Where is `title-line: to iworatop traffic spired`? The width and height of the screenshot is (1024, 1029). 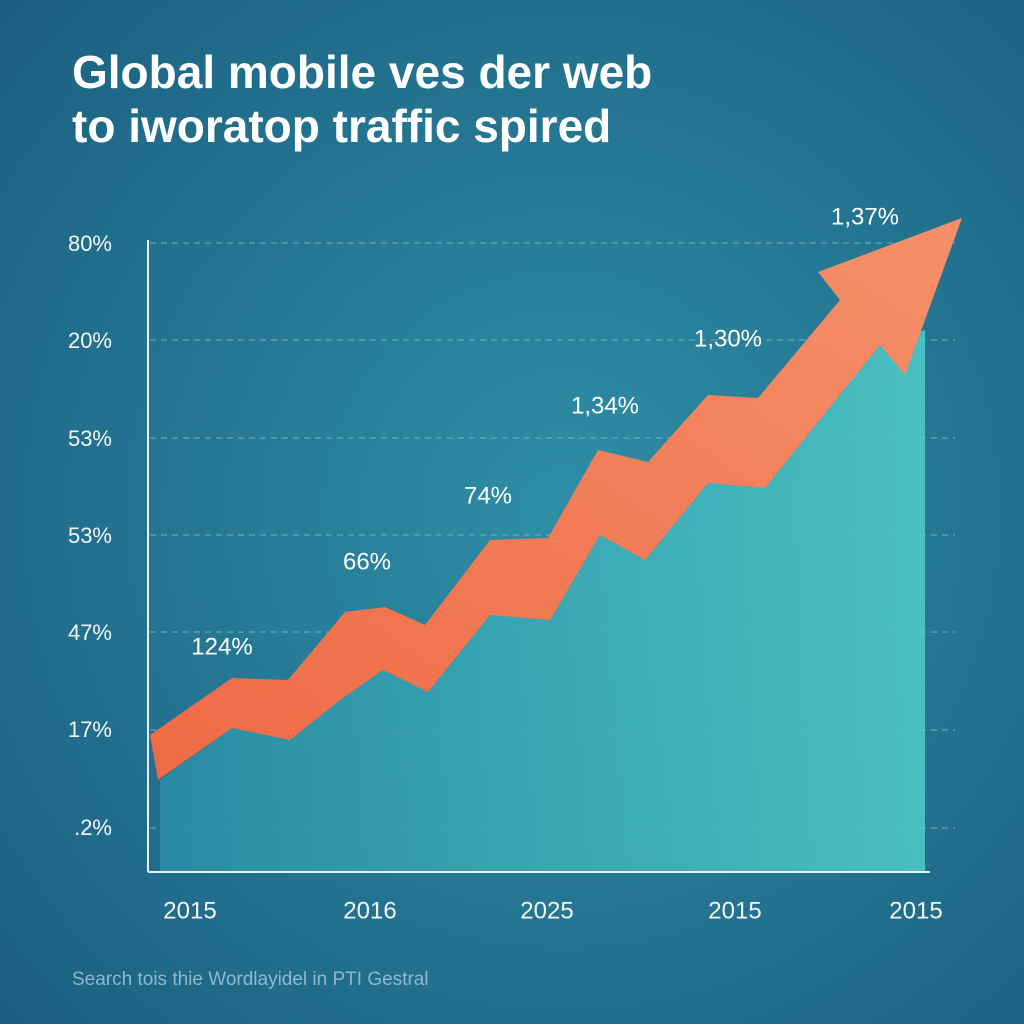
title-line: to iworatop traffic spired is located at coordinates (341, 126).